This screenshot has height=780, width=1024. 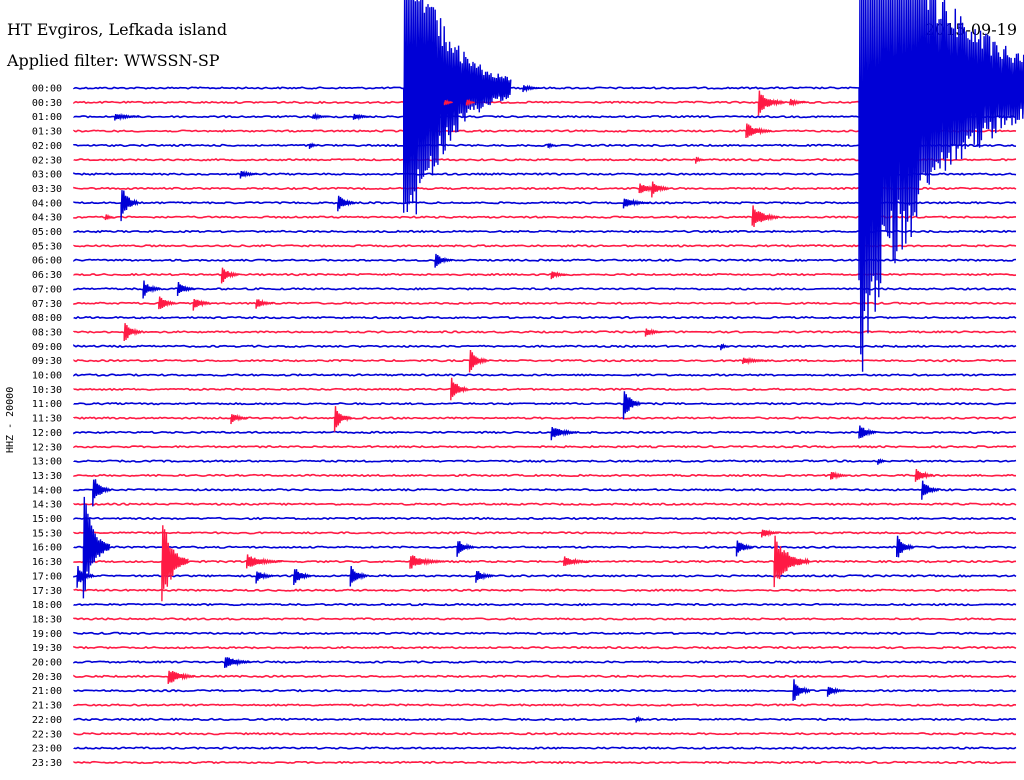 I want to click on time-label-1630: 16:30, so click(x=47, y=562).